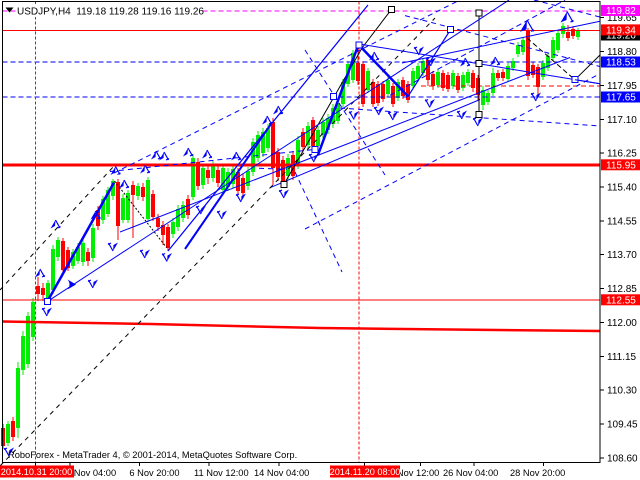 Image resolution: width=640 pixels, height=480 pixels. What do you see at coordinates (622, 52) in the screenshot?
I see `svg-text: 118.80` at bounding box center [622, 52].